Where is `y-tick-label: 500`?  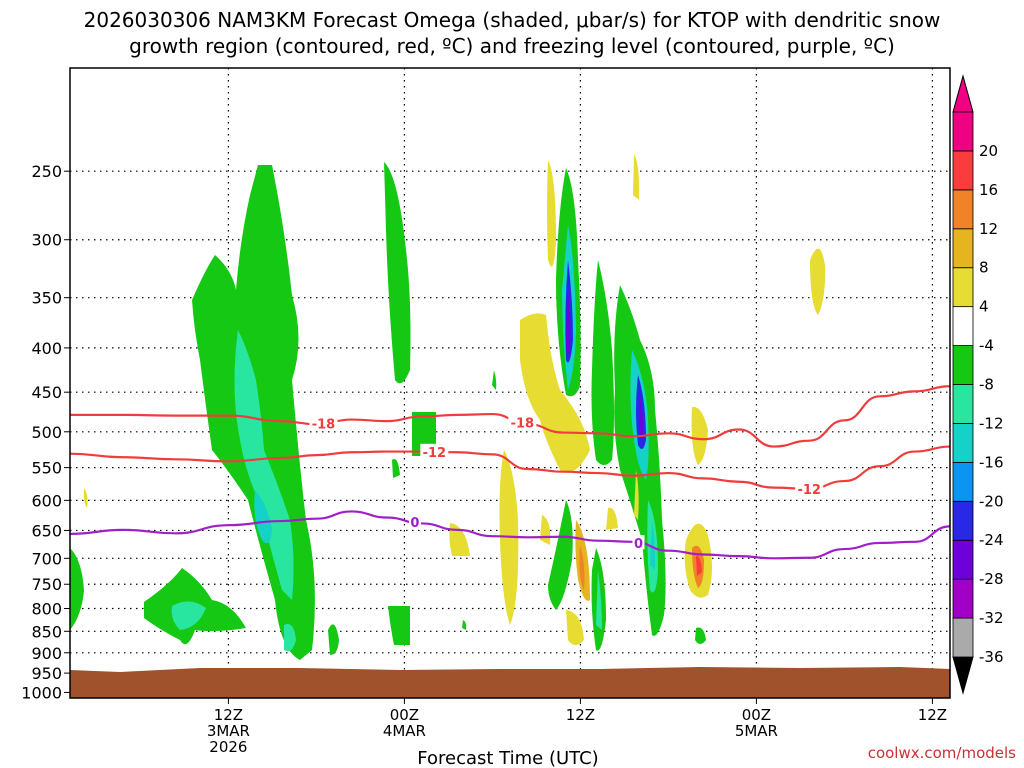 y-tick-label: 500 is located at coordinates (46, 432).